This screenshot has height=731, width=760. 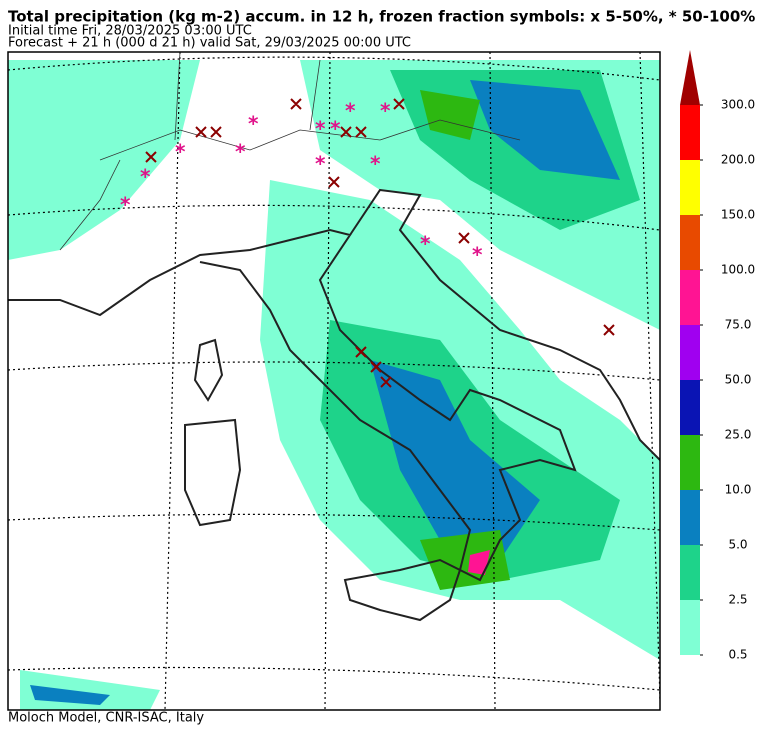 I want to click on colorbar-label: 75.0, so click(x=738, y=325).